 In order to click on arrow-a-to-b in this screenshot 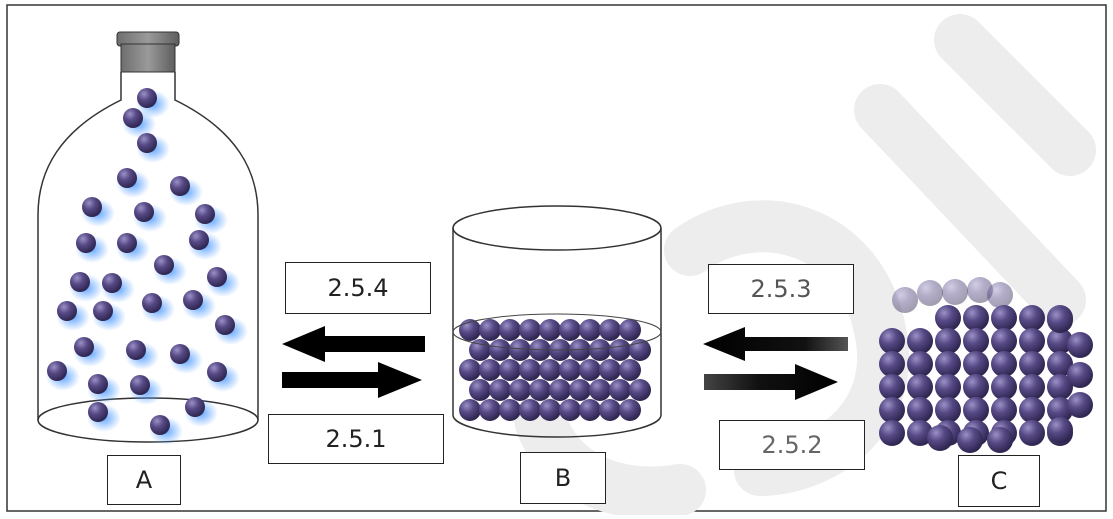, I will do `click(352, 380)`.